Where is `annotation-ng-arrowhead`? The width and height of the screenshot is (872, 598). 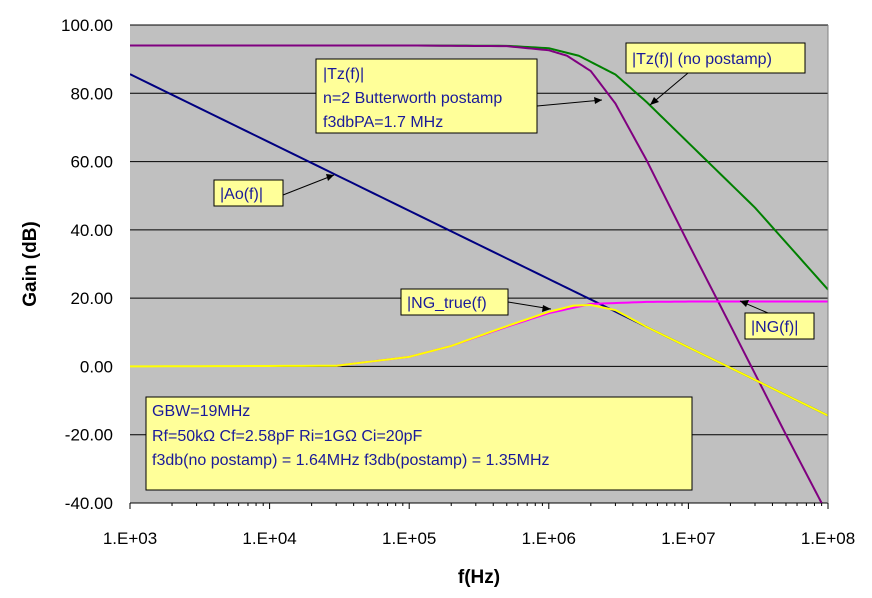
annotation-ng-arrowhead is located at coordinates (744, 303).